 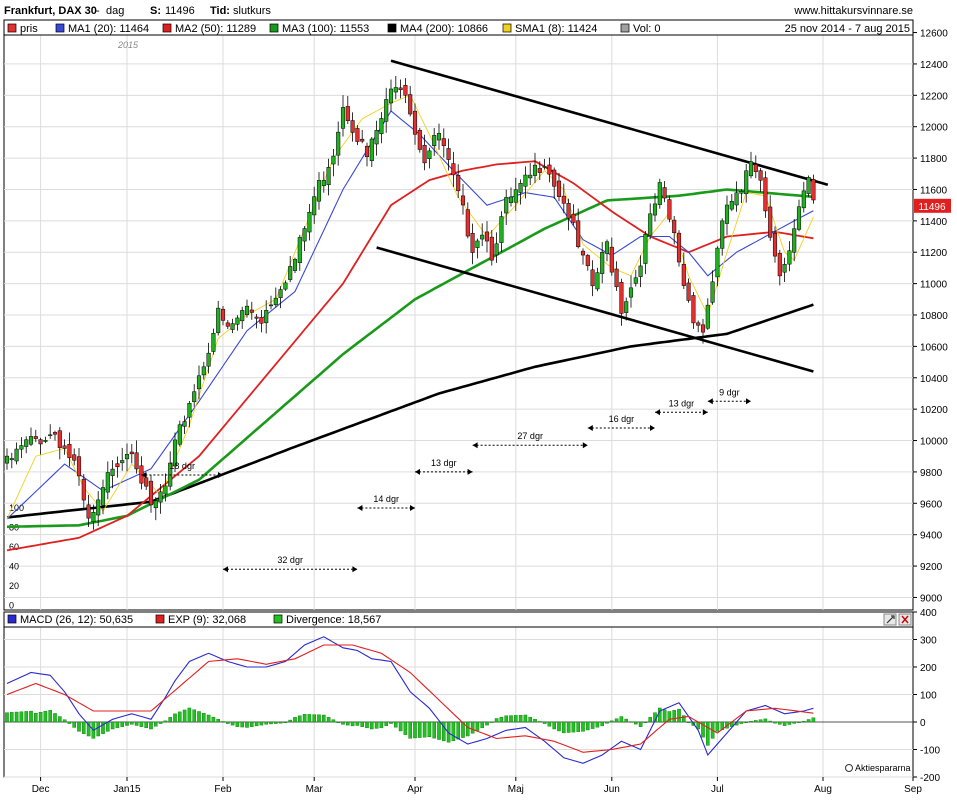 I want to click on cycle-label: 16 dgr, so click(x=622, y=419).